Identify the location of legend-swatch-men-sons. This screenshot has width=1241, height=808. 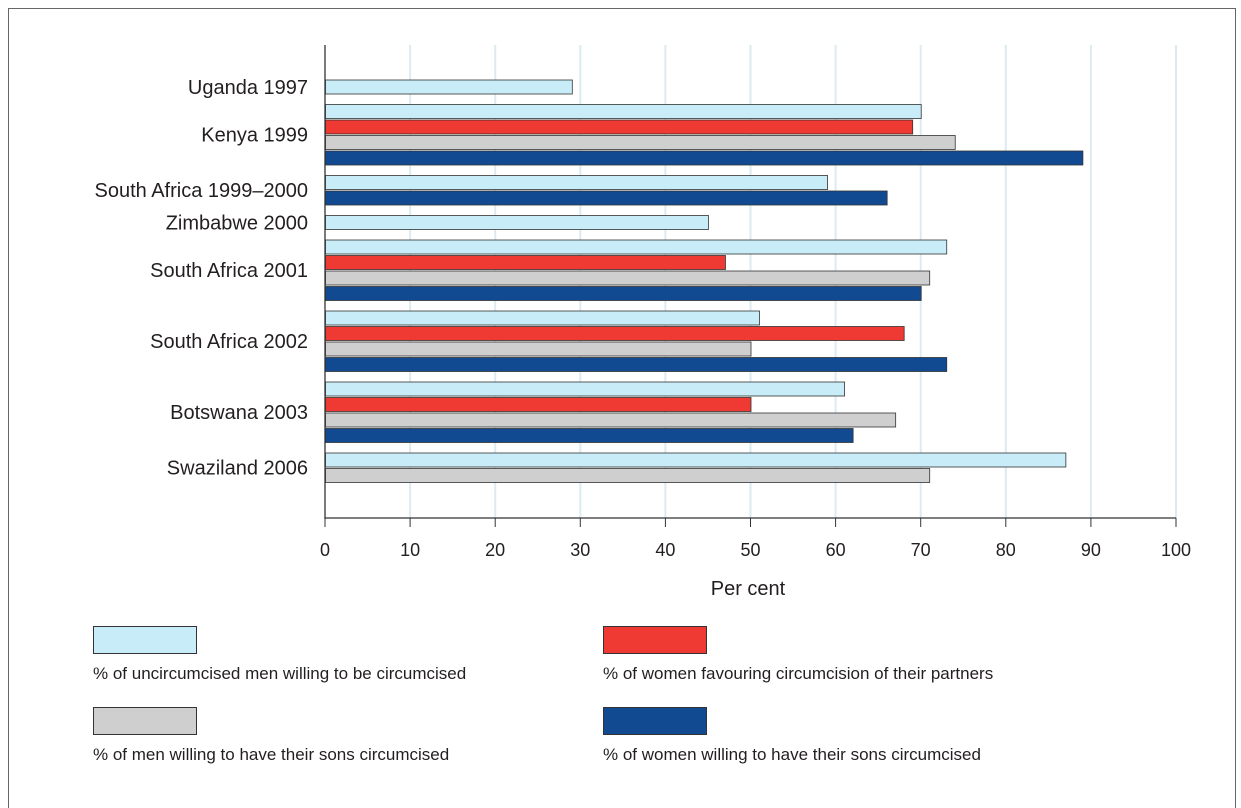
(145, 721).